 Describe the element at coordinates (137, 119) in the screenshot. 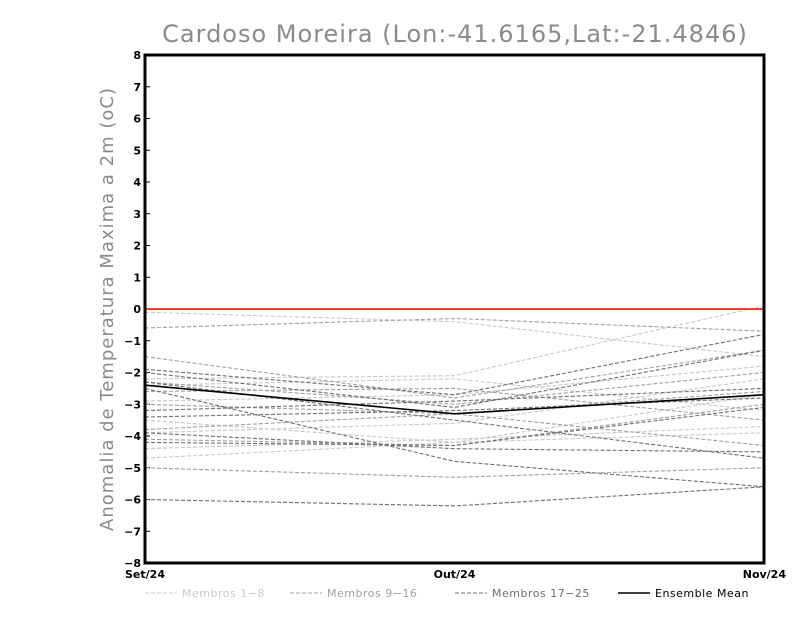

I see `y-tick-label: 6` at that location.